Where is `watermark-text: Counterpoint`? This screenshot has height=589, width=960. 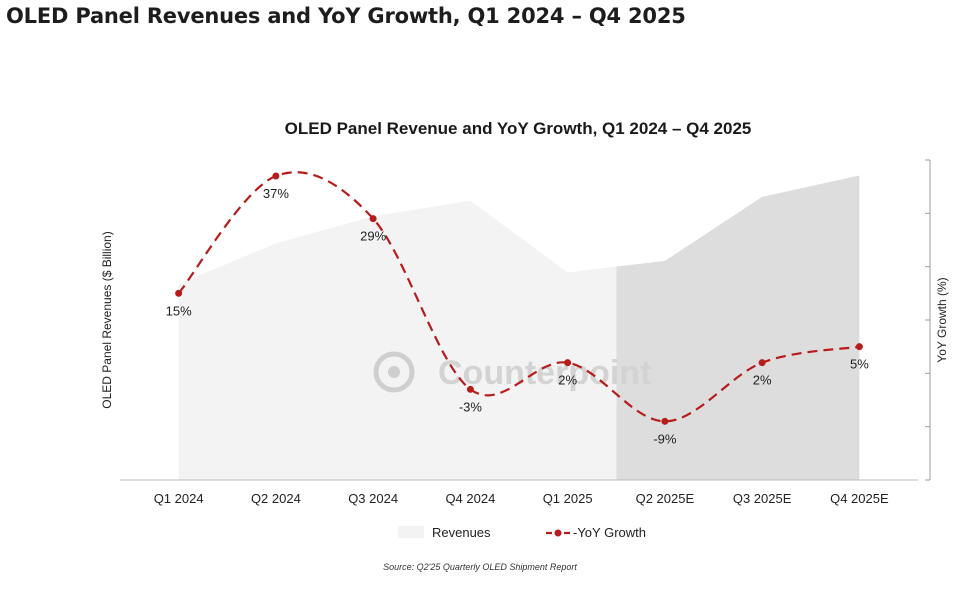
watermark-text: Counterpoint is located at coordinates (544, 373).